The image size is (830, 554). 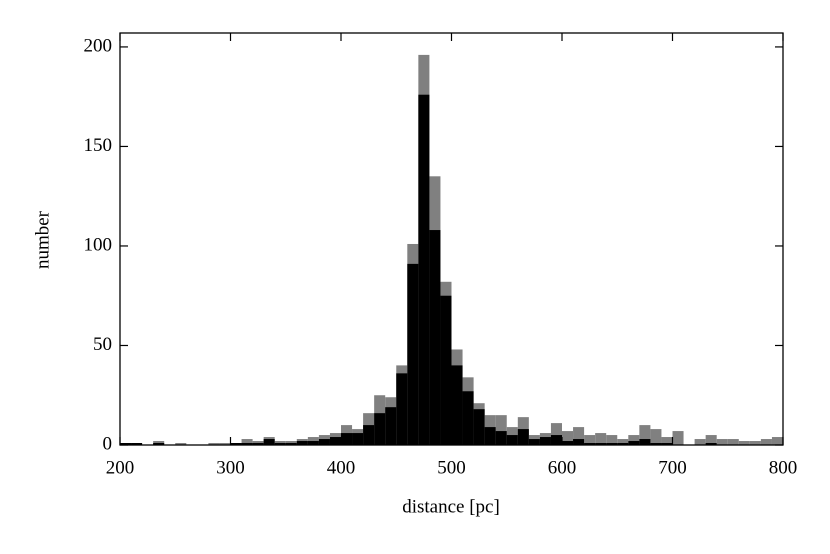 I want to click on x-tick-label: 700, so click(x=672, y=467).